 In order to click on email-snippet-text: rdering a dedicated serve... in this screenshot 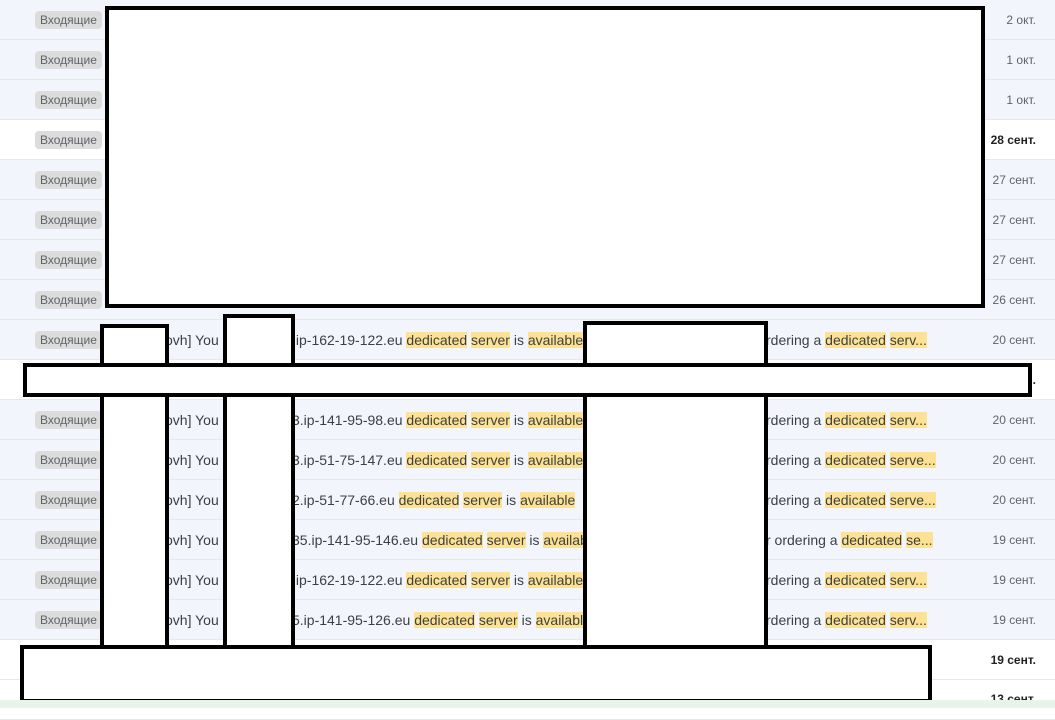, I will do `click(851, 460)`.